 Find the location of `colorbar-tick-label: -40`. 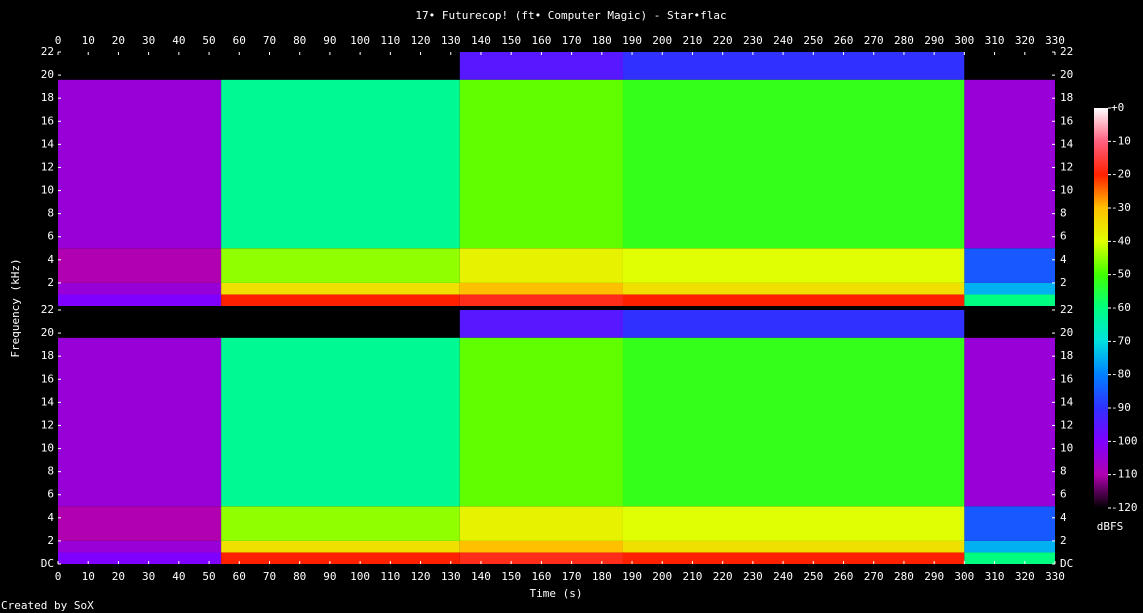

colorbar-tick-label: -40 is located at coordinates (1121, 240).